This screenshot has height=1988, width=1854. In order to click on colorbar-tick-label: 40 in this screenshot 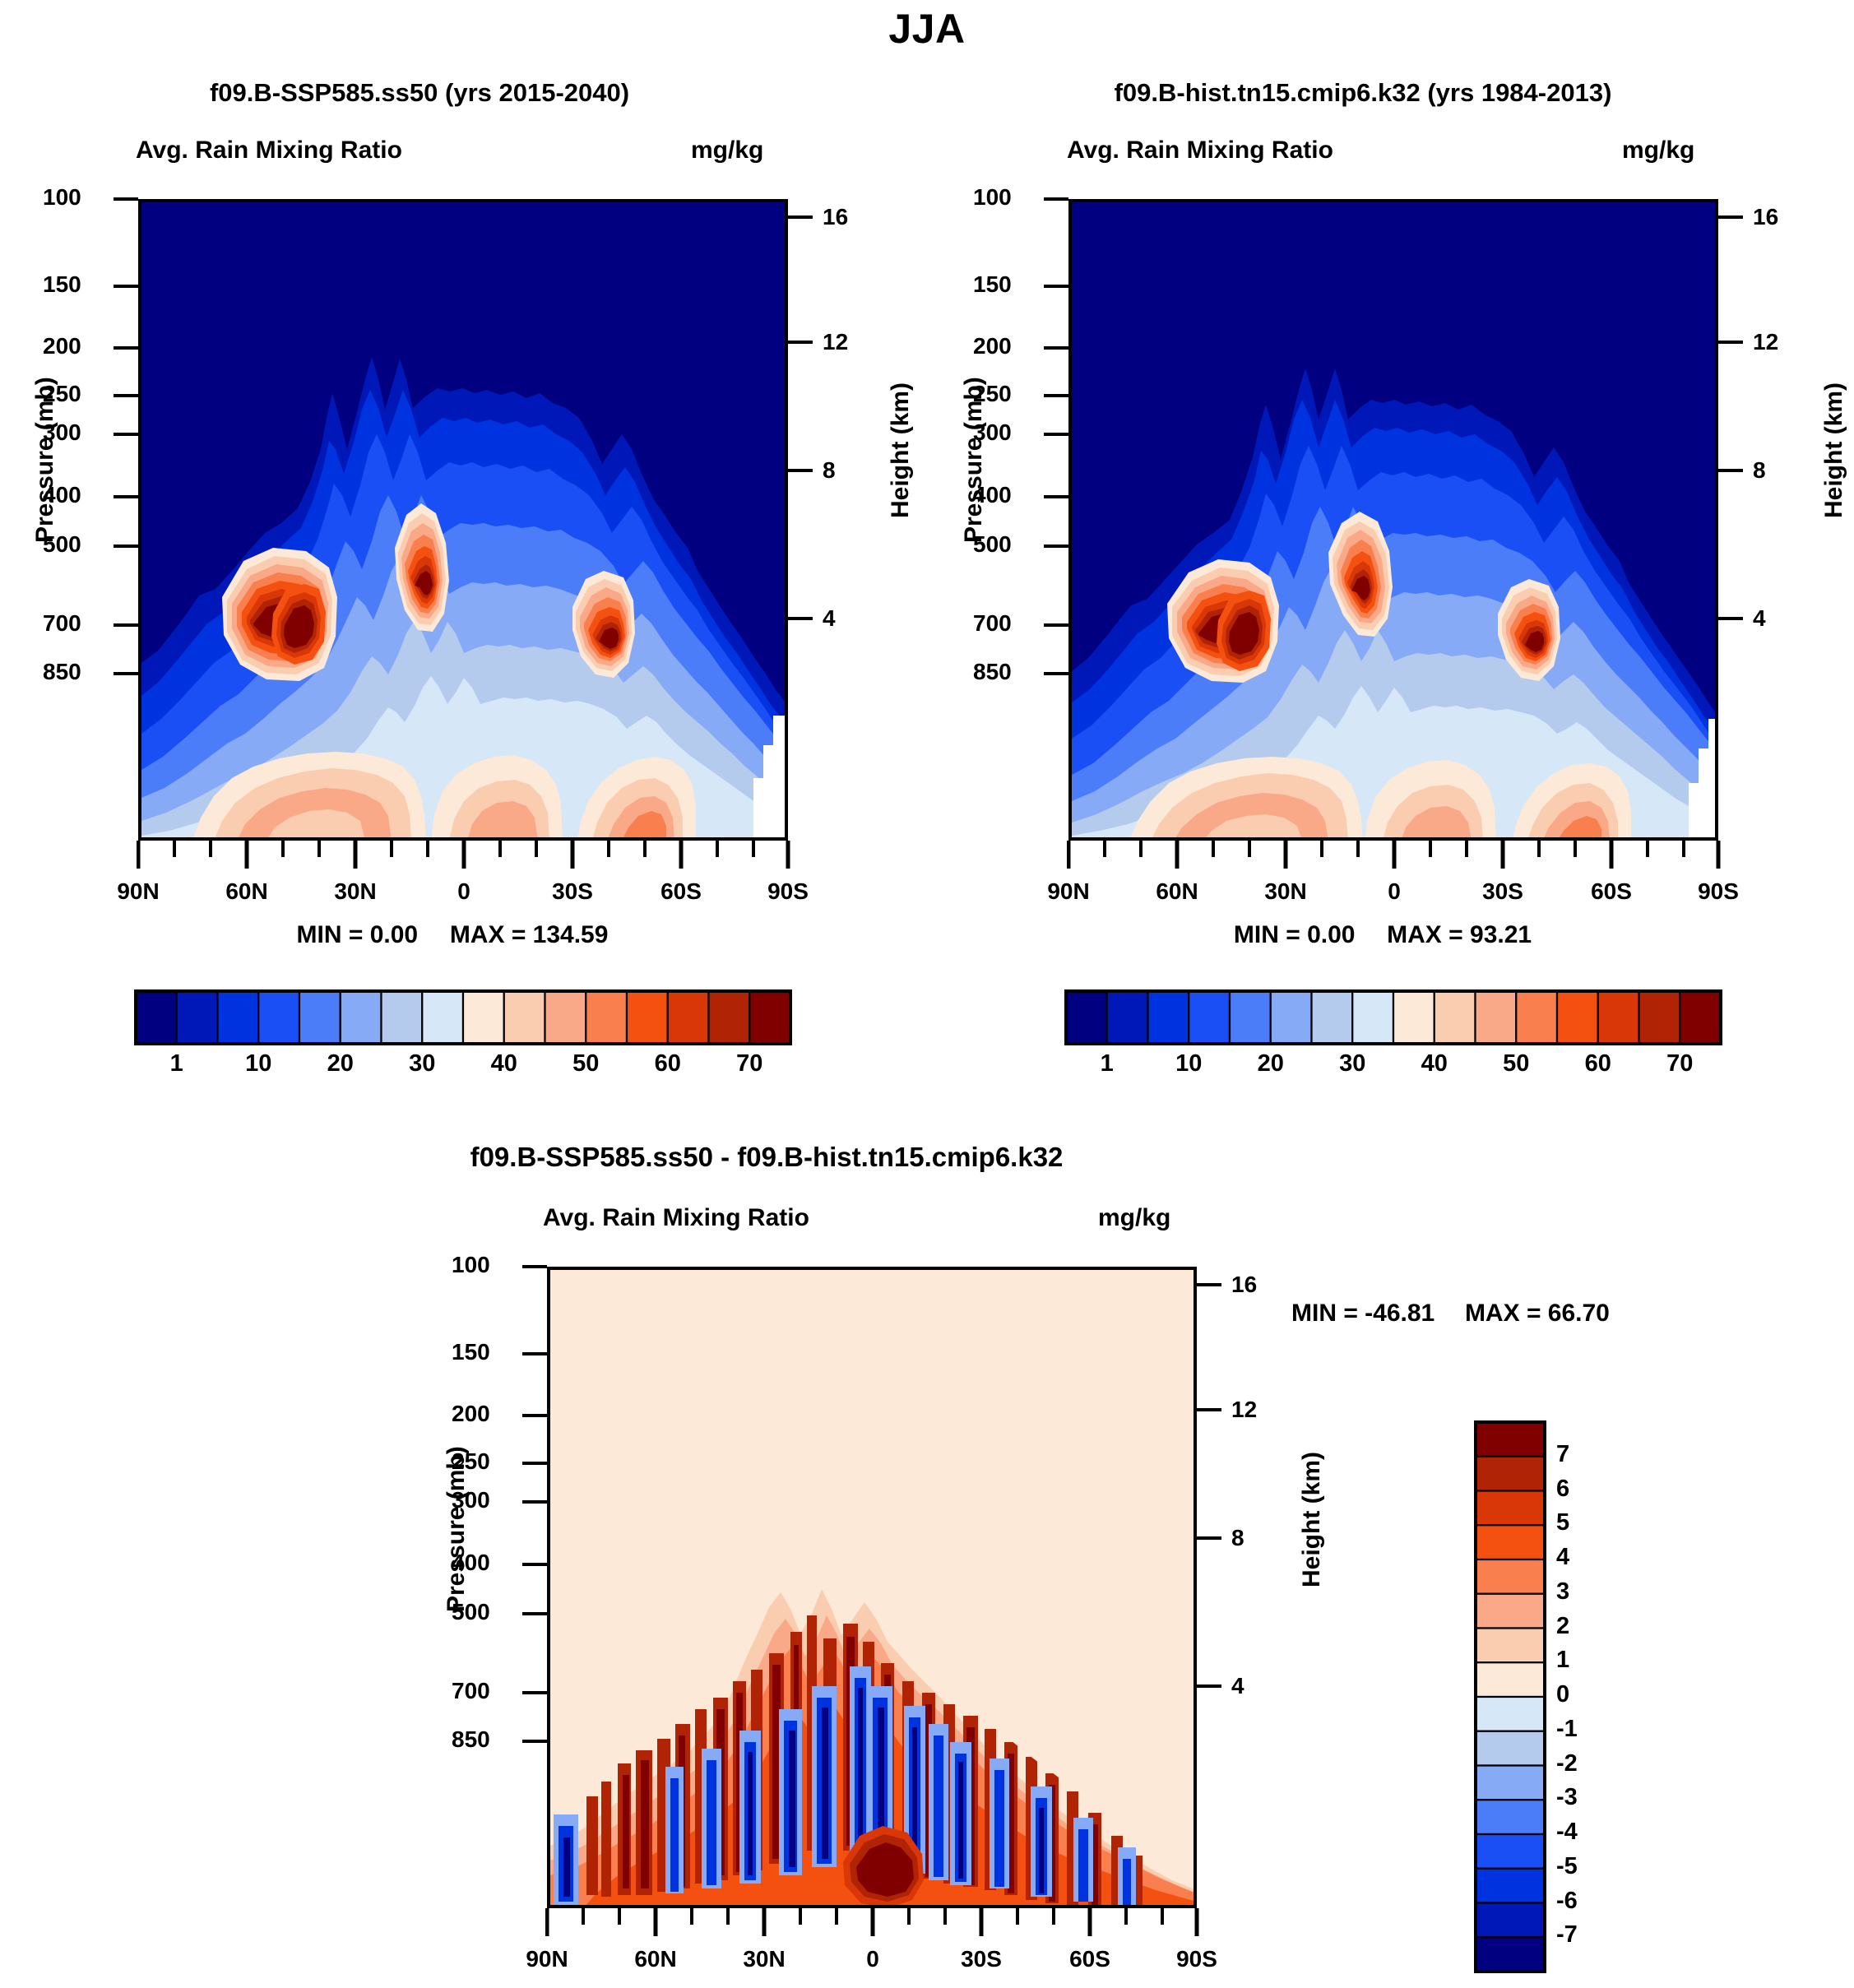, I will do `click(1434, 1064)`.